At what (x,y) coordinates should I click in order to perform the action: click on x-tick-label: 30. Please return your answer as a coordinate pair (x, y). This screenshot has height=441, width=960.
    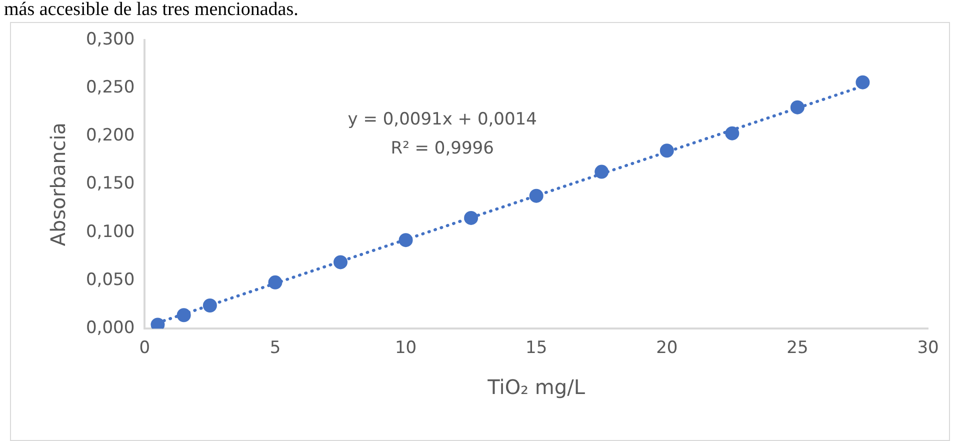
    Looking at the image, I should click on (928, 348).